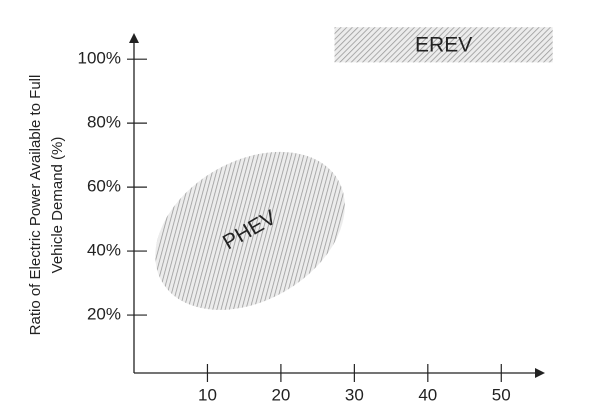 The width and height of the screenshot is (600, 408). Describe the element at coordinates (427, 394) in the screenshot. I see `x-tick-label: 40` at that location.